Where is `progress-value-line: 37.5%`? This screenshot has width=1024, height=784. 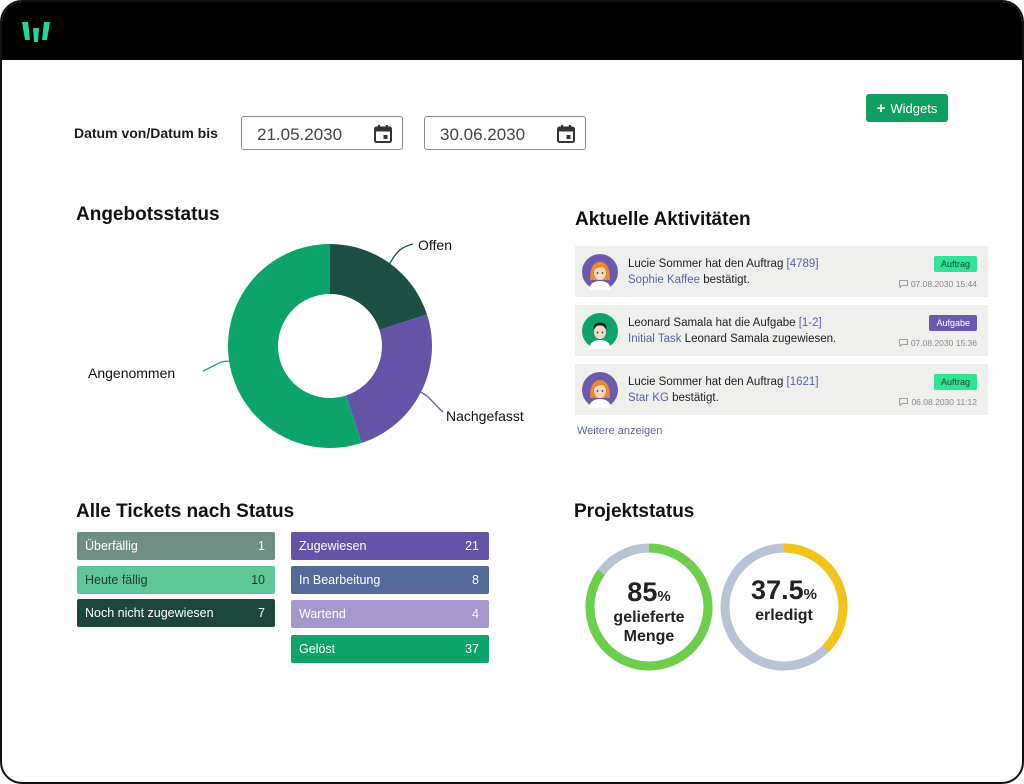 progress-value-line: 37.5% is located at coordinates (784, 590).